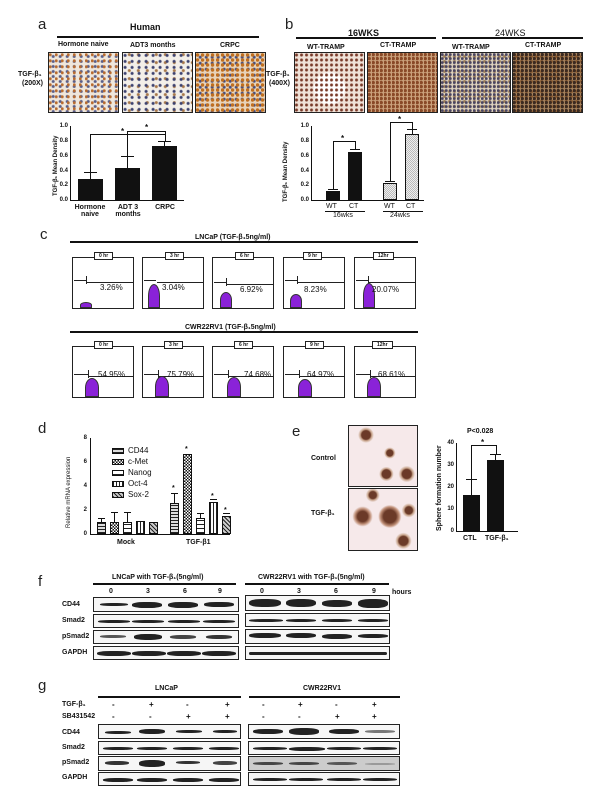 This screenshot has width=600, height=791. Describe the element at coordinates (317, 620) in the screenshot. I see `blot-f-cwr-smad2` at that location.